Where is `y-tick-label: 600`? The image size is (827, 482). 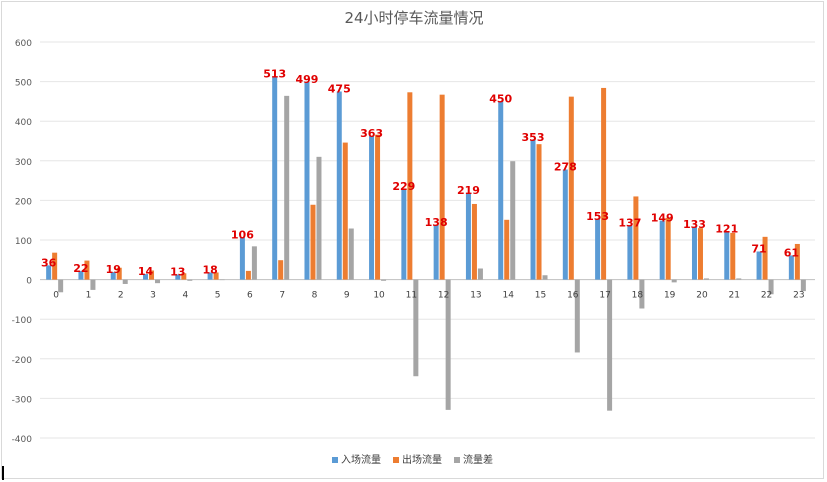
y-tick-label: 600 is located at coordinates (23, 44).